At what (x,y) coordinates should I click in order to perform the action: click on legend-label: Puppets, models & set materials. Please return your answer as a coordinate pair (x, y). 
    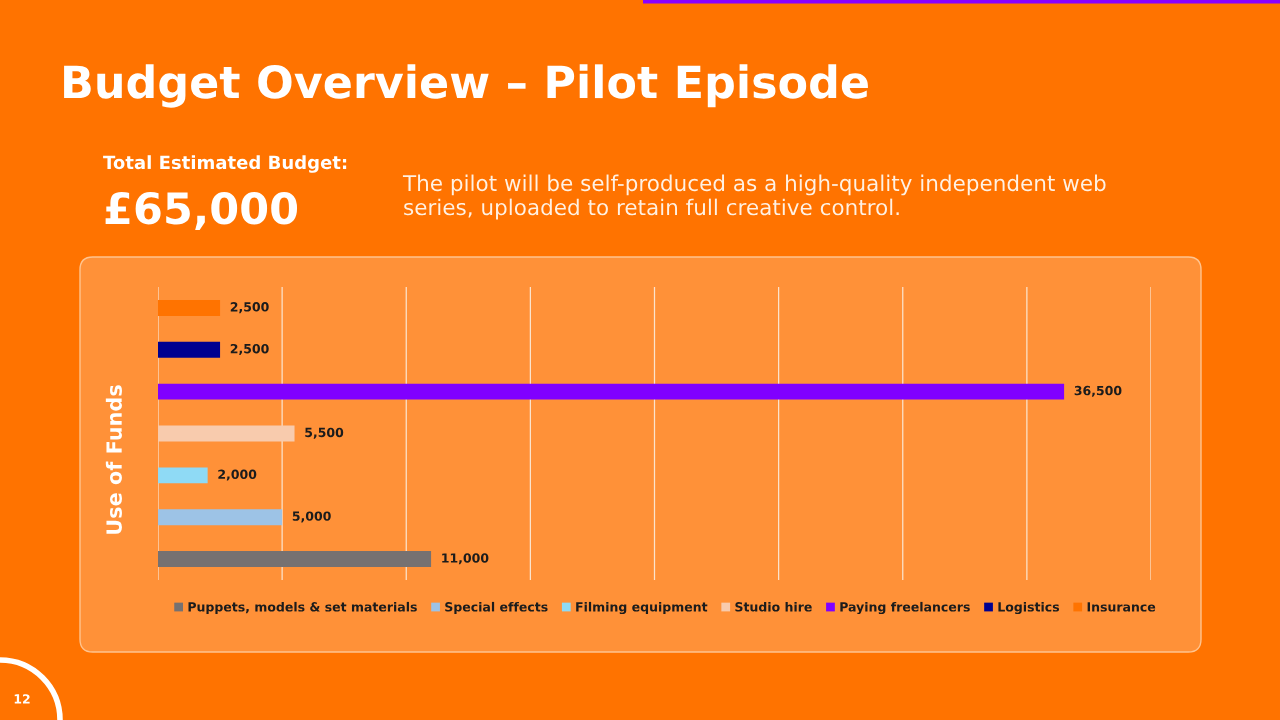
    Looking at the image, I should click on (302, 607).